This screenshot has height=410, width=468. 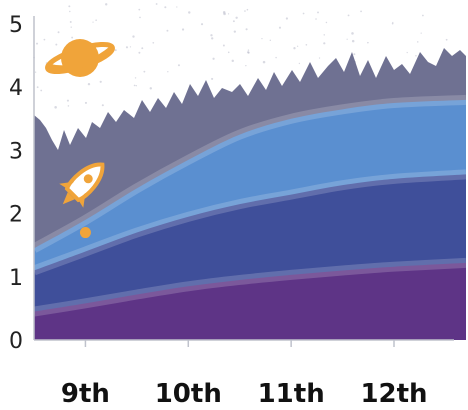 What do you see at coordinates (80, 139) in the screenshot?
I see `decorations` at bounding box center [80, 139].